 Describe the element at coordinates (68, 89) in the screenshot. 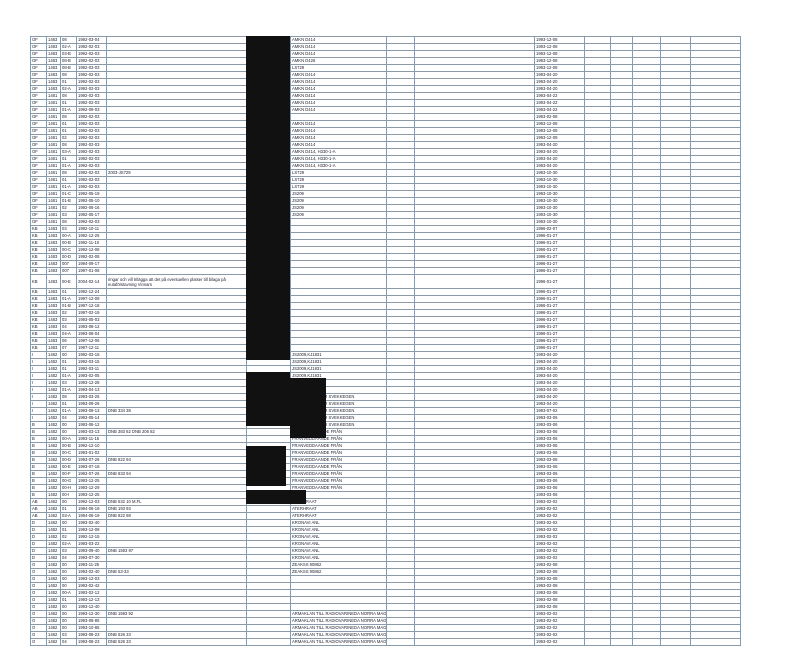

I see `table-cell: 02-A` at that location.